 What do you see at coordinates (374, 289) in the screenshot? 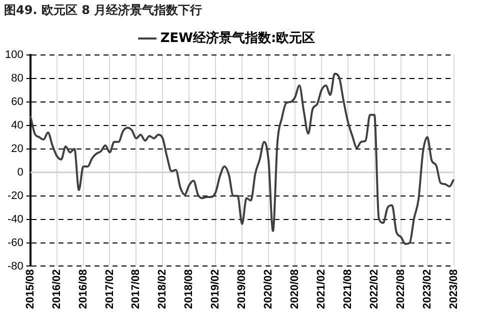
I see `x-tick-label: 2022/02` at bounding box center [374, 289].